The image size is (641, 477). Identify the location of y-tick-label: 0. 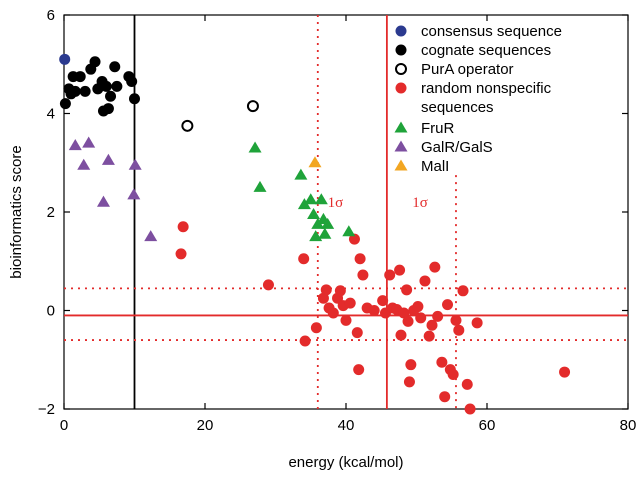
(51, 311).